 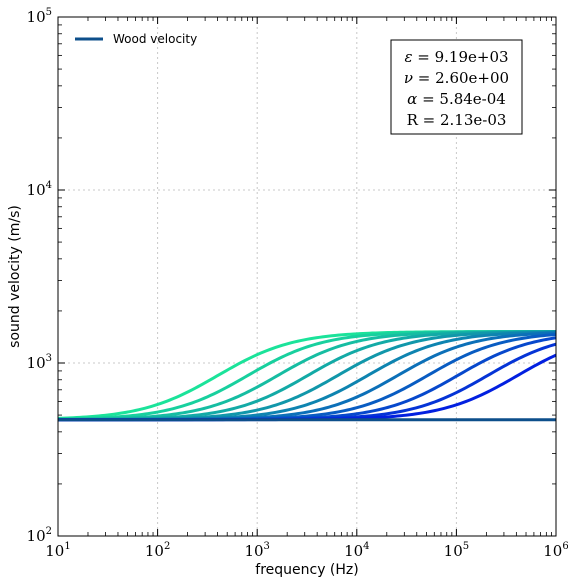 I want to click on param-nu-symbol: ν, so click(x=408, y=78).